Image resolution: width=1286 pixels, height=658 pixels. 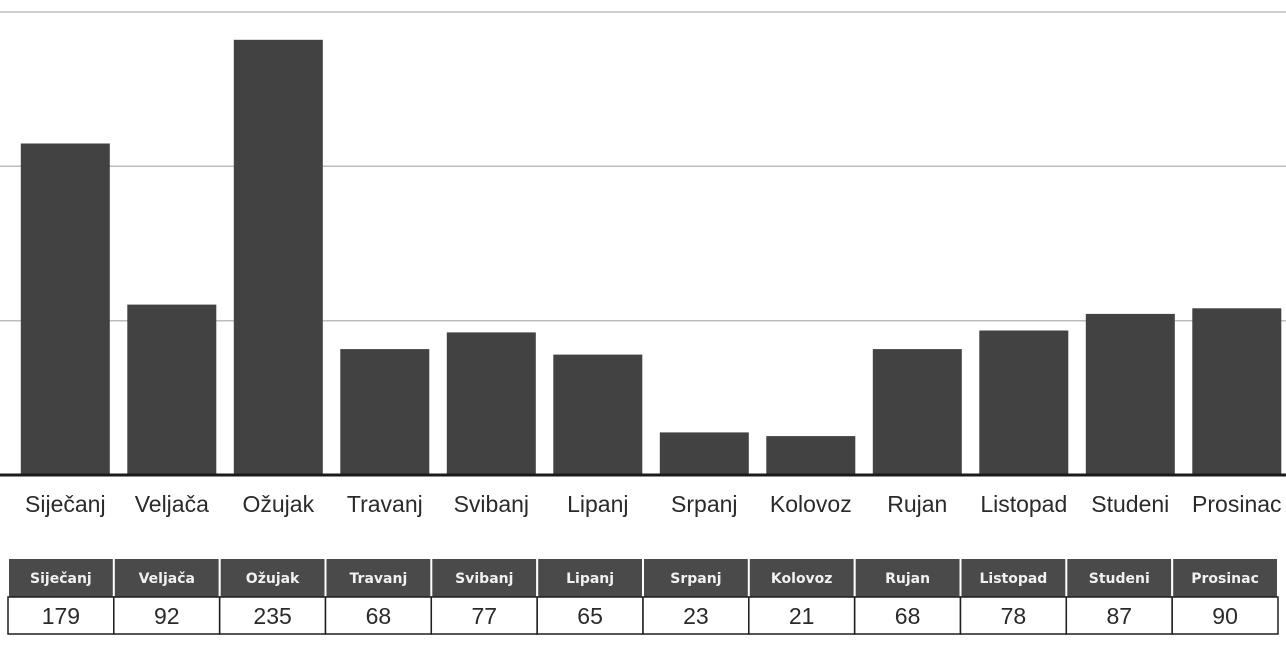 What do you see at coordinates (1023, 504) in the screenshot?
I see `x-tick-label: Listopad` at bounding box center [1023, 504].